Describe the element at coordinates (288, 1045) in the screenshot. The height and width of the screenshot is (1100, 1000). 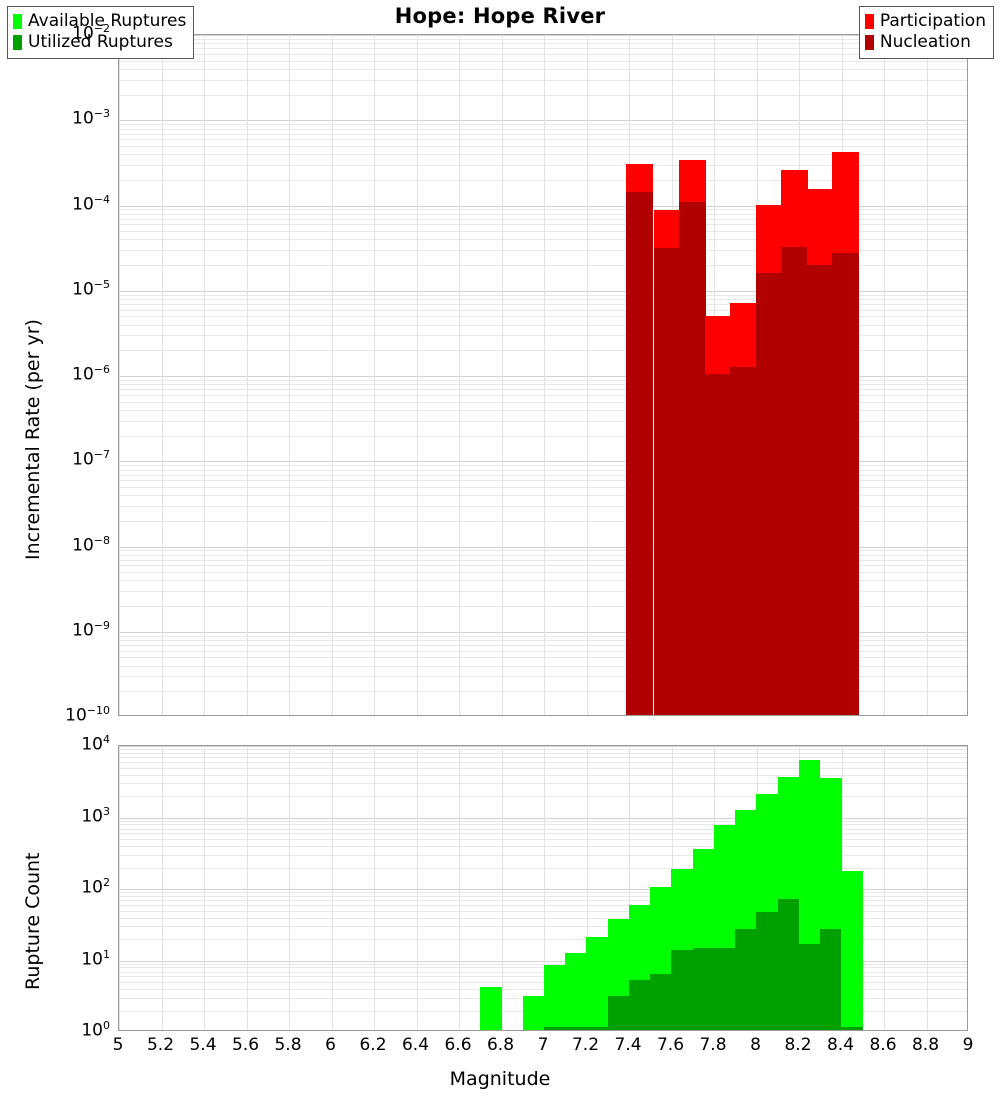
I see `x-axis-tick-label: 5.8` at that location.